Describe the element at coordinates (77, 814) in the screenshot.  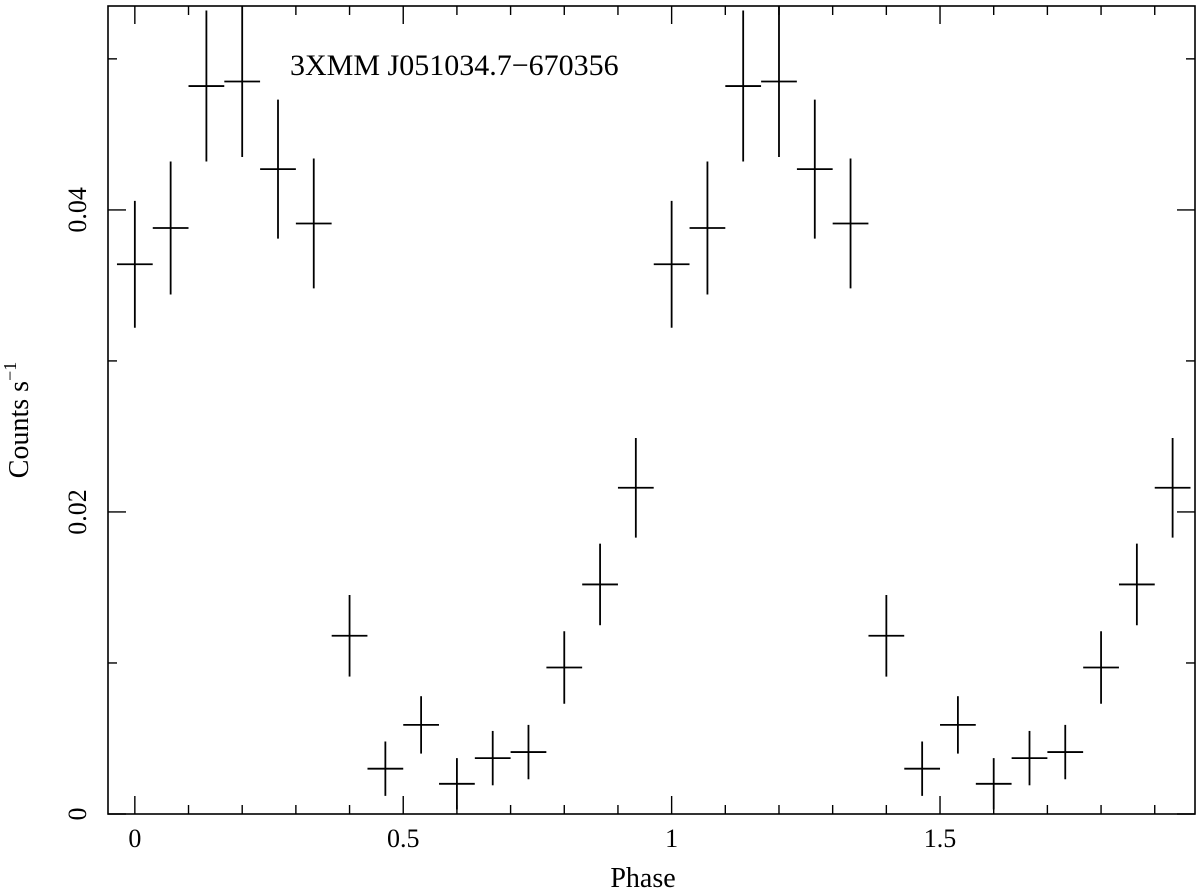
I see `y-tick-label: 0` at that location.